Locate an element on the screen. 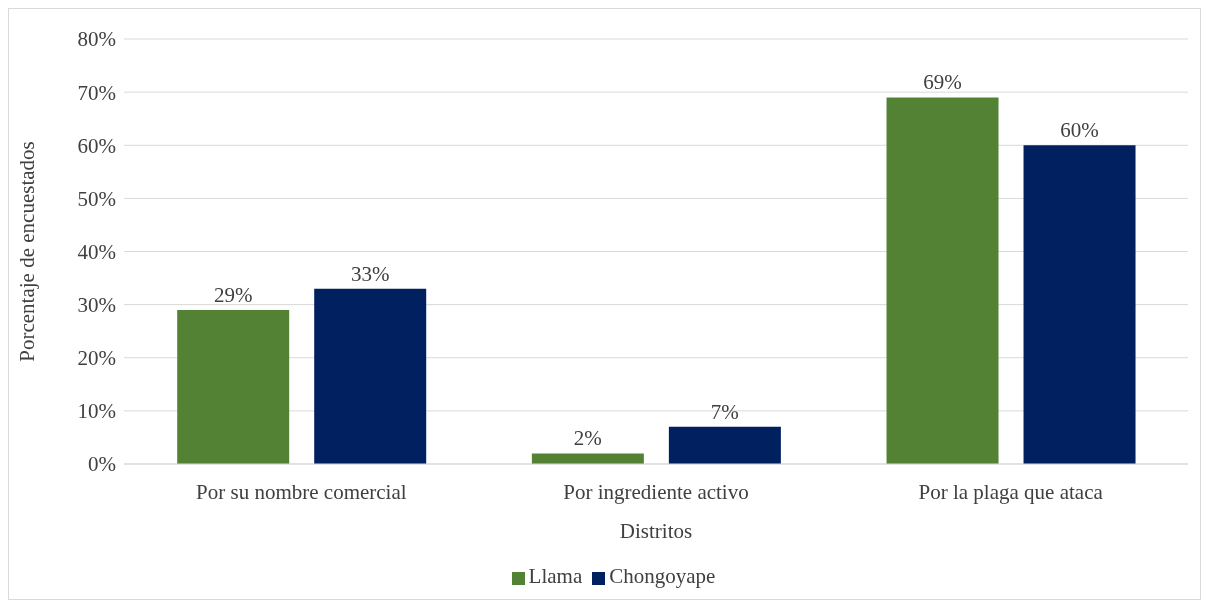 This screenshot has width=1209, height=608. y-tick-label: 50% is located at coordinates (96, 198).